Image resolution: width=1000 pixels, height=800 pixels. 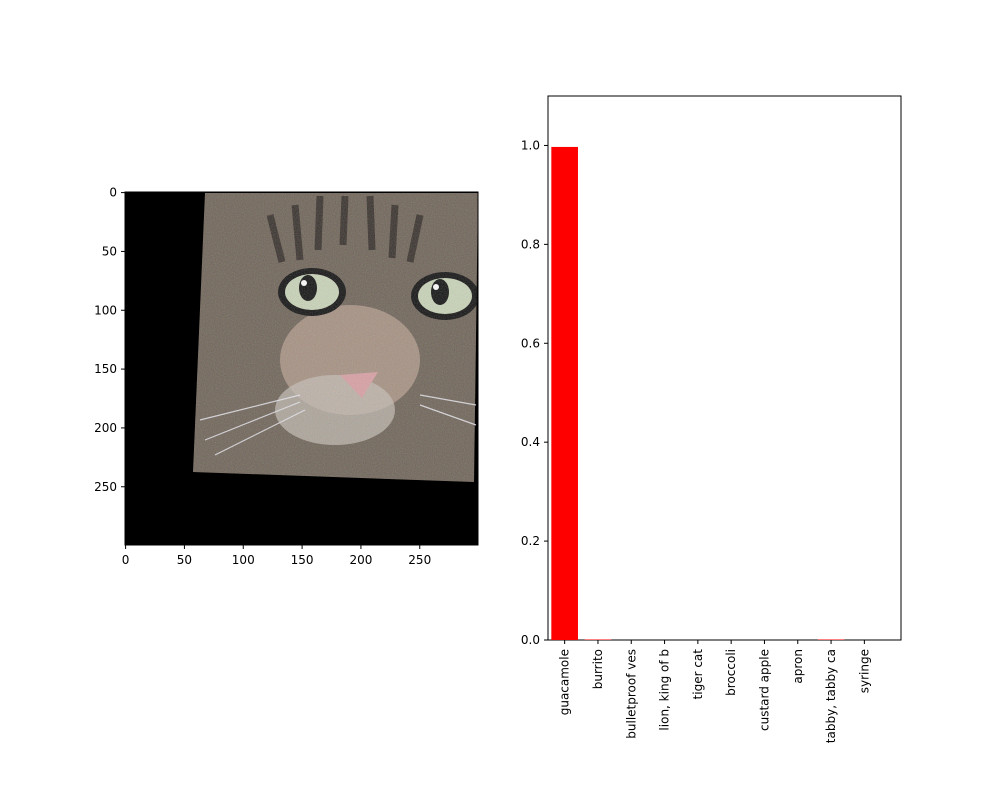 I want to click on image-y-tick-label: 250, so click(x=105, y=487).